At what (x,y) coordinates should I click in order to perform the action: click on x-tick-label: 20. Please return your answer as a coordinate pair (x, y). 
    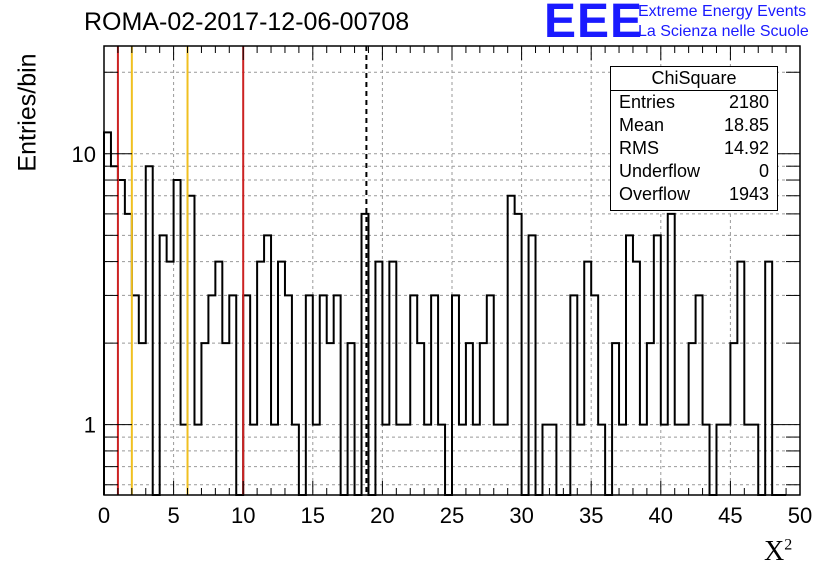
    Looking at the image, I should click on (382, 515).